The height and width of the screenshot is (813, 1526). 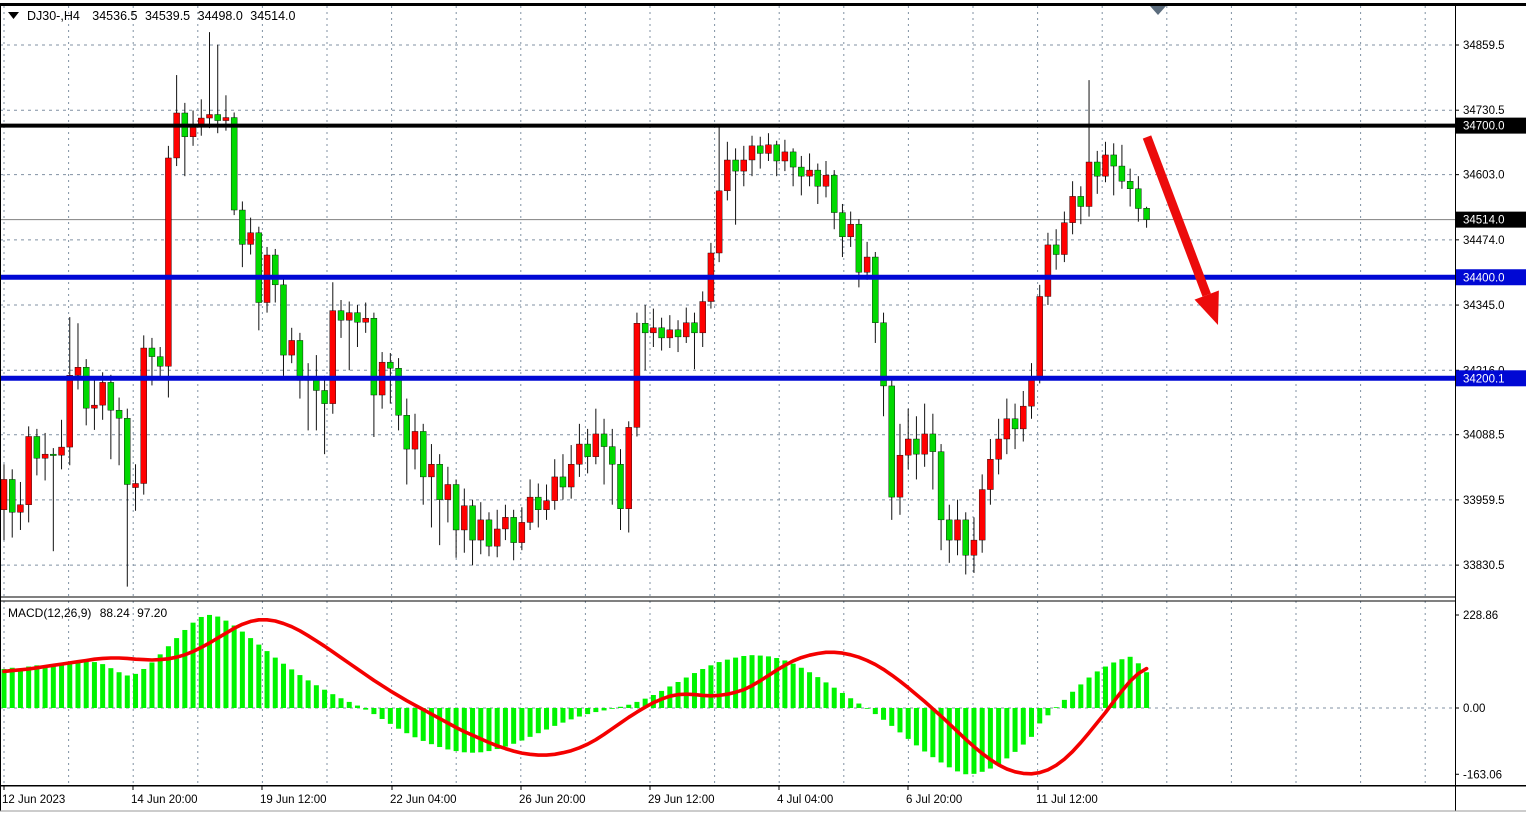 What do you see at coordinates (1484, 111) in the screenshot?
I see `price-axis-label: 34730.5` at bounding box center [1484, 111].